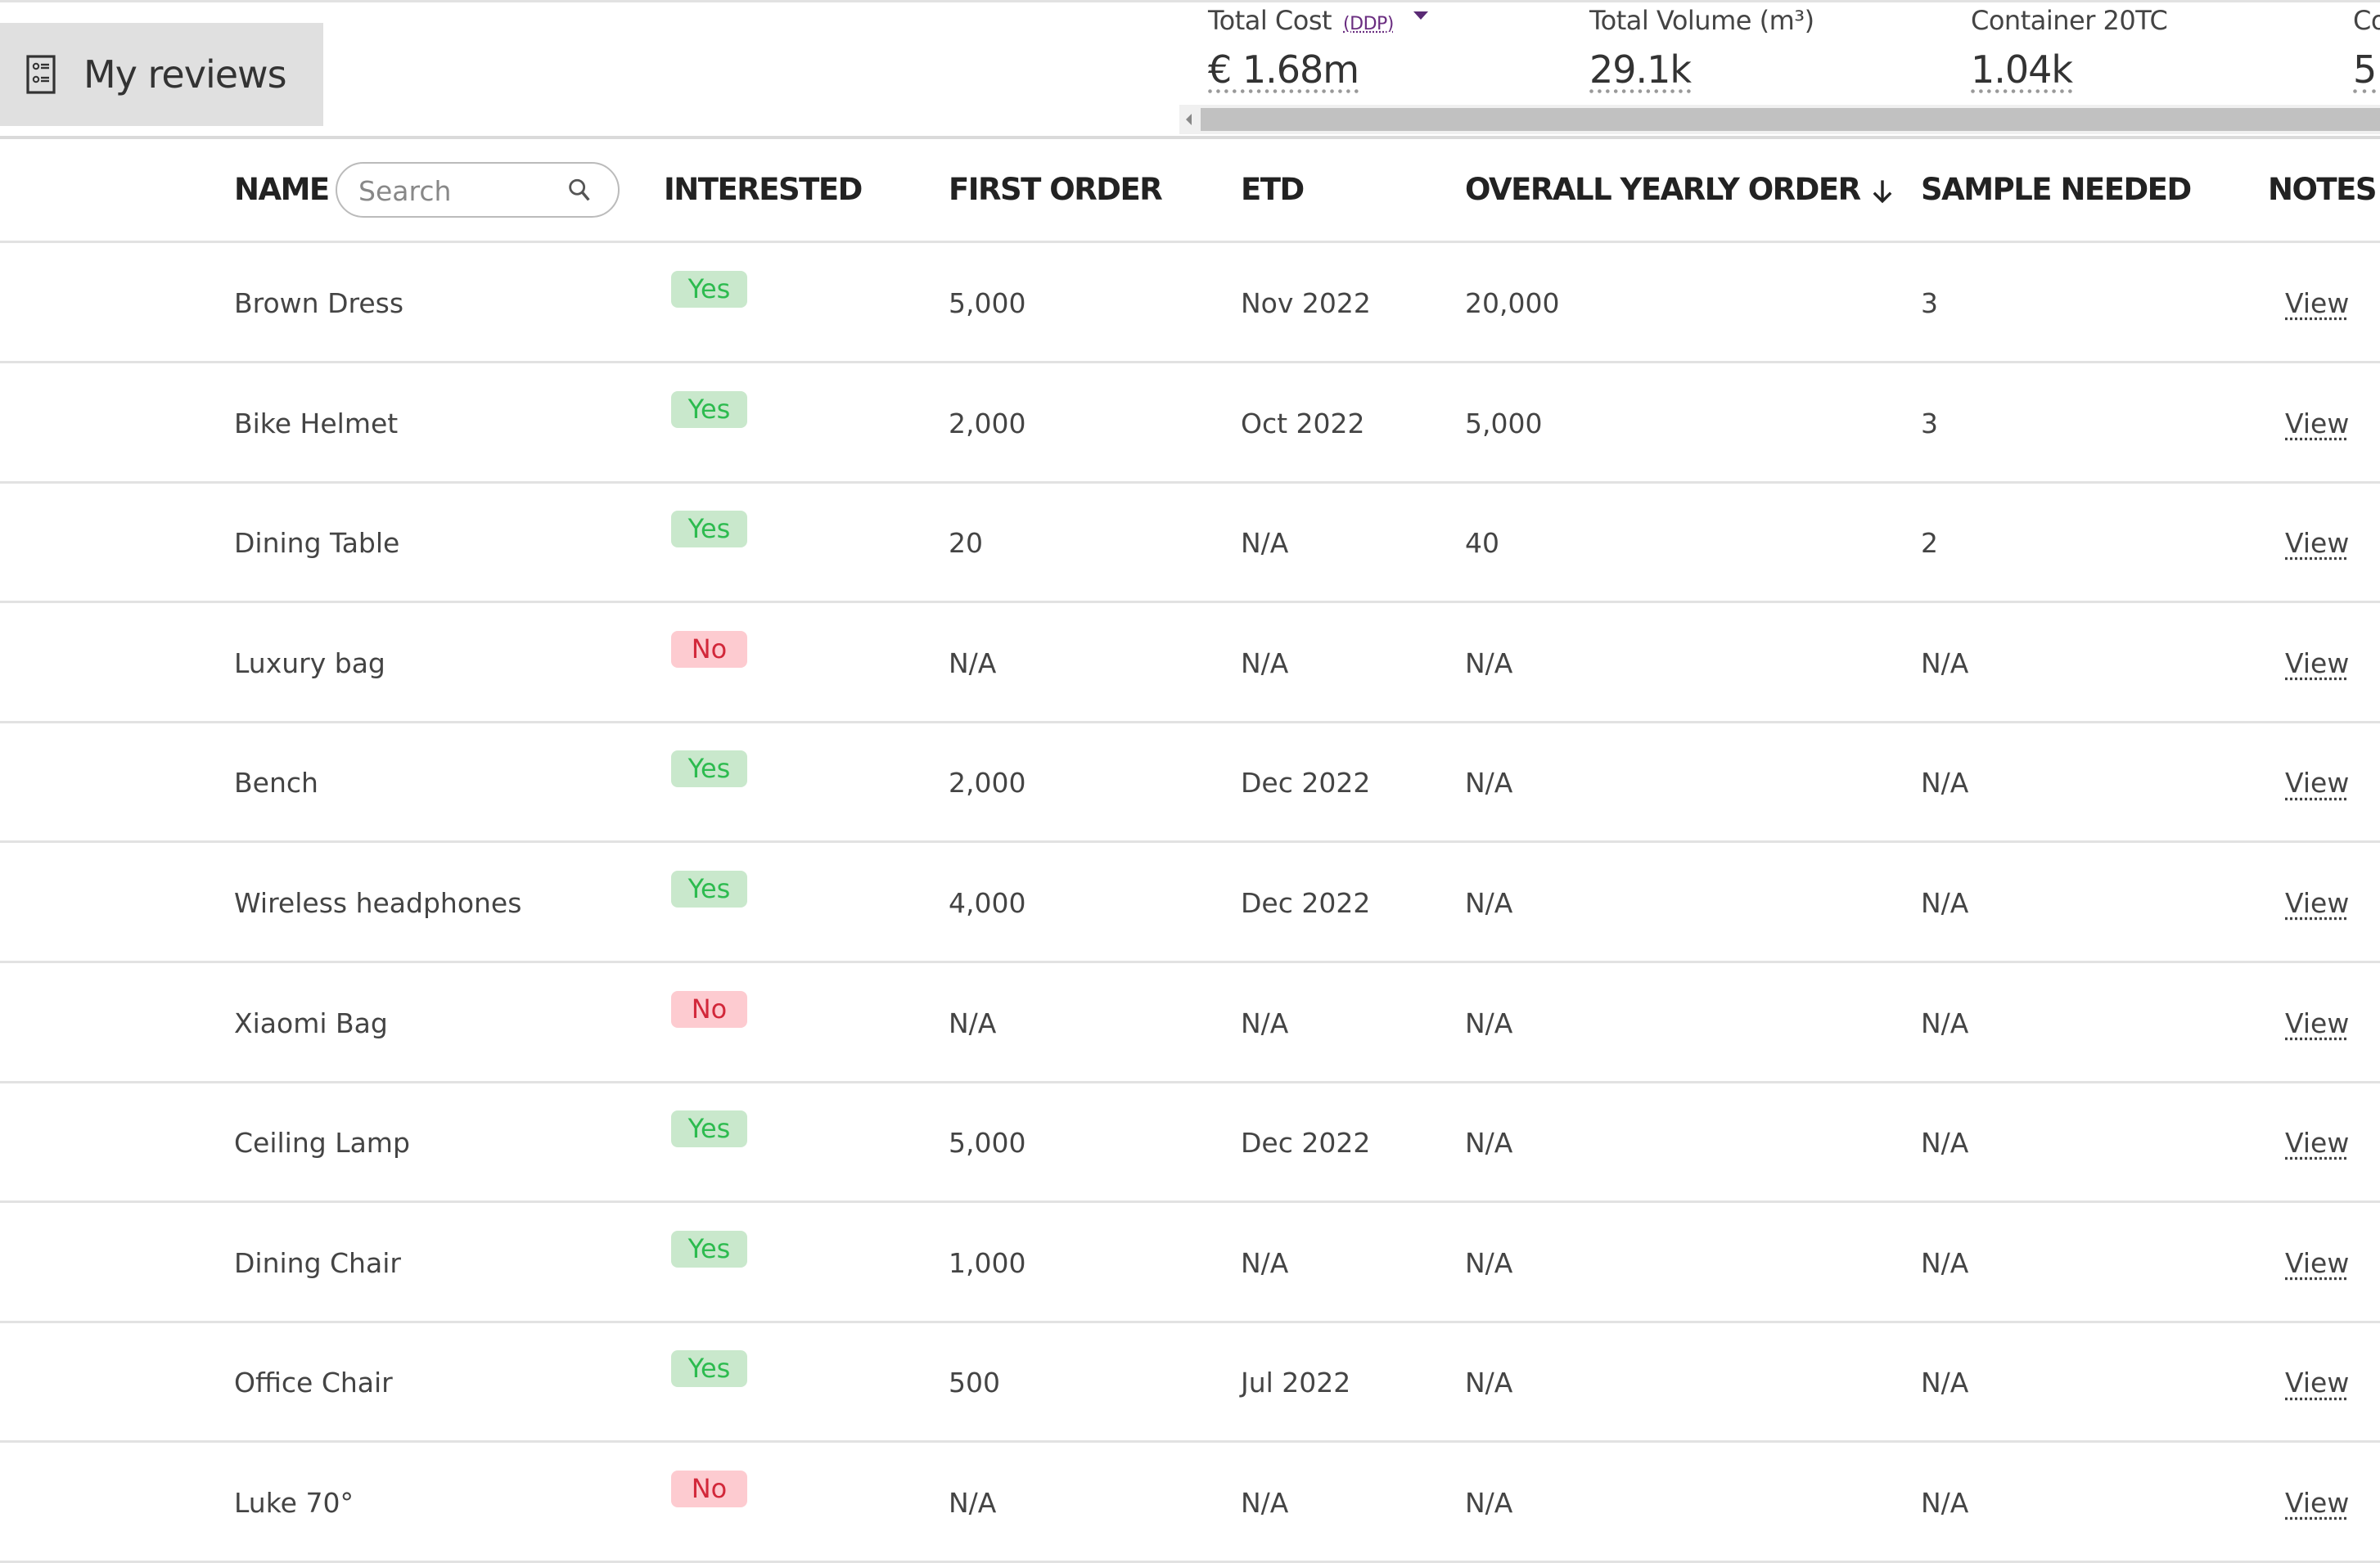  I want to click on cell-name: Luxury bag, so click(310, 662).